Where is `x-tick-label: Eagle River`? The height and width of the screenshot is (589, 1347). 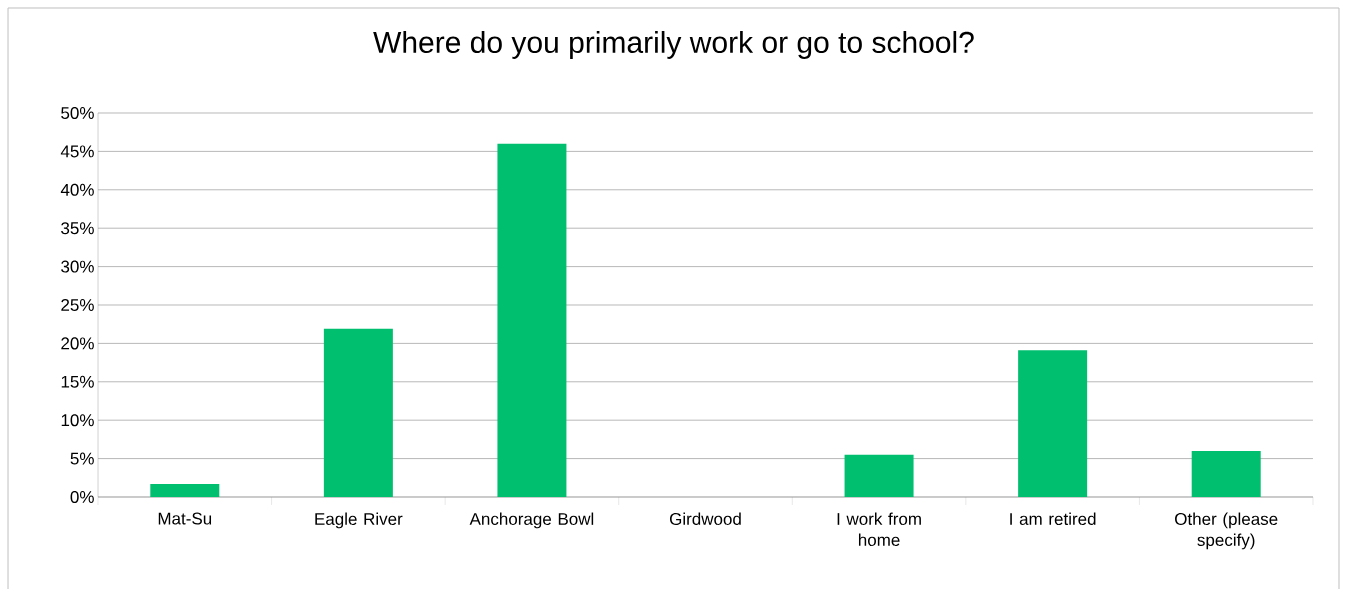
x-tick-label: Eagle River is located at coordinates (359, 520).